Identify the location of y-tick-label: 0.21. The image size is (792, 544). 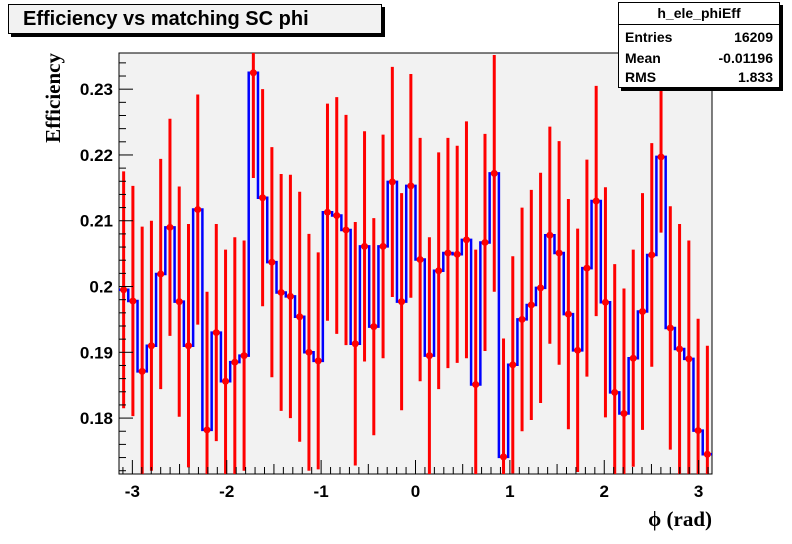
(96, 221).